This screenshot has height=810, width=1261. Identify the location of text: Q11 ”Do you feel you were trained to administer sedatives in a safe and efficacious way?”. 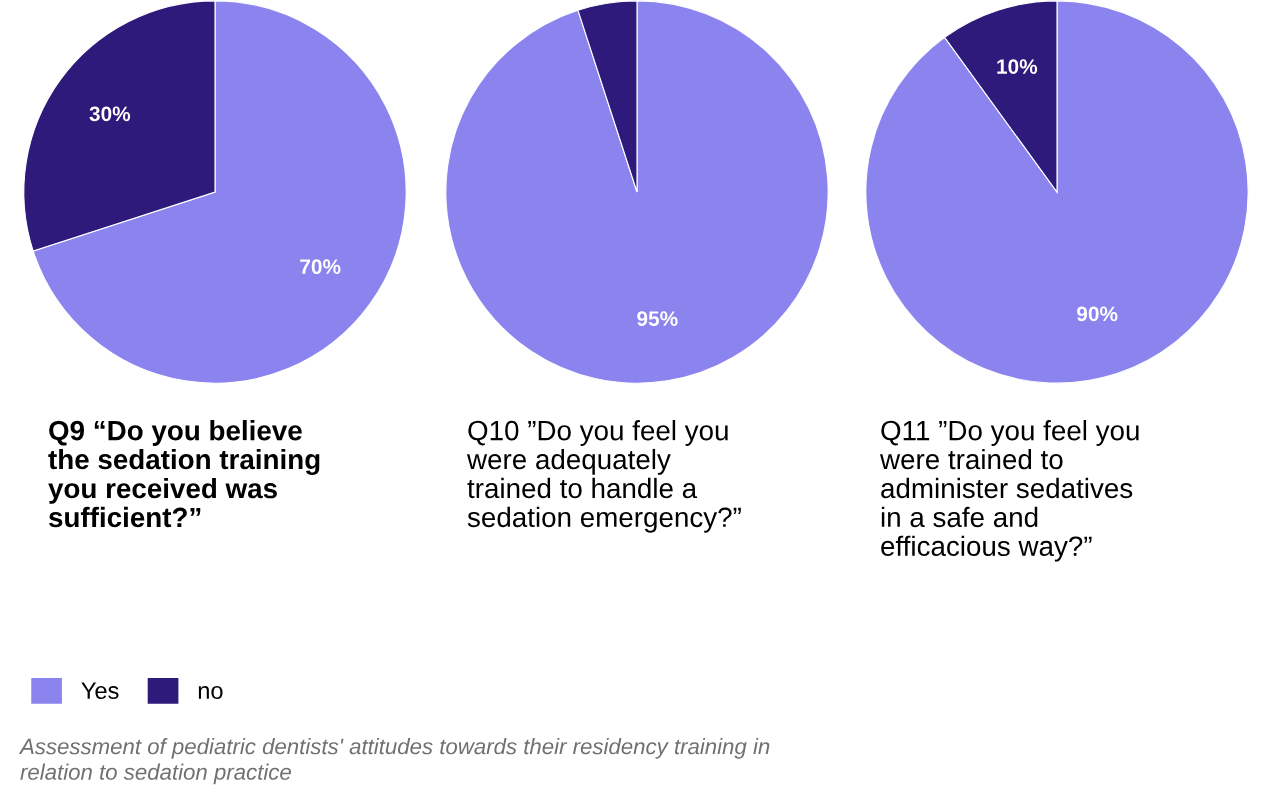
(1009, 491).